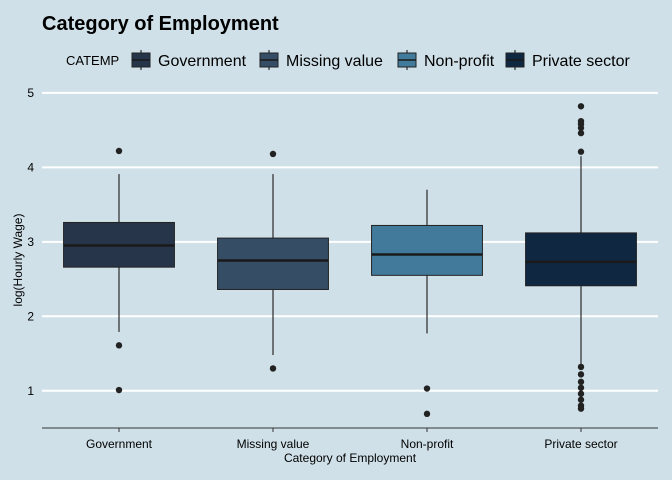 The width and height of the screenshot is (672, 480). Describe the element at coordinates (160, 24) in the screenshot. I see `chart-title: Category of Employment` at that location.